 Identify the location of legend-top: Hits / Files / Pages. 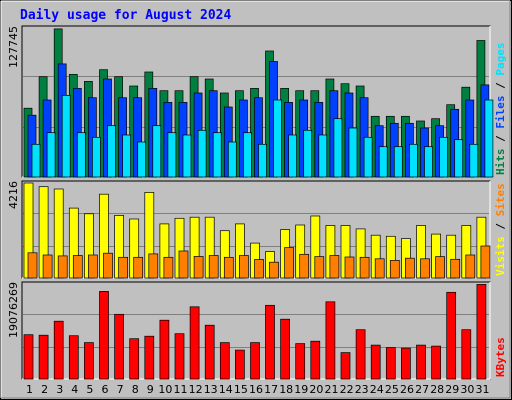
(500, 109).